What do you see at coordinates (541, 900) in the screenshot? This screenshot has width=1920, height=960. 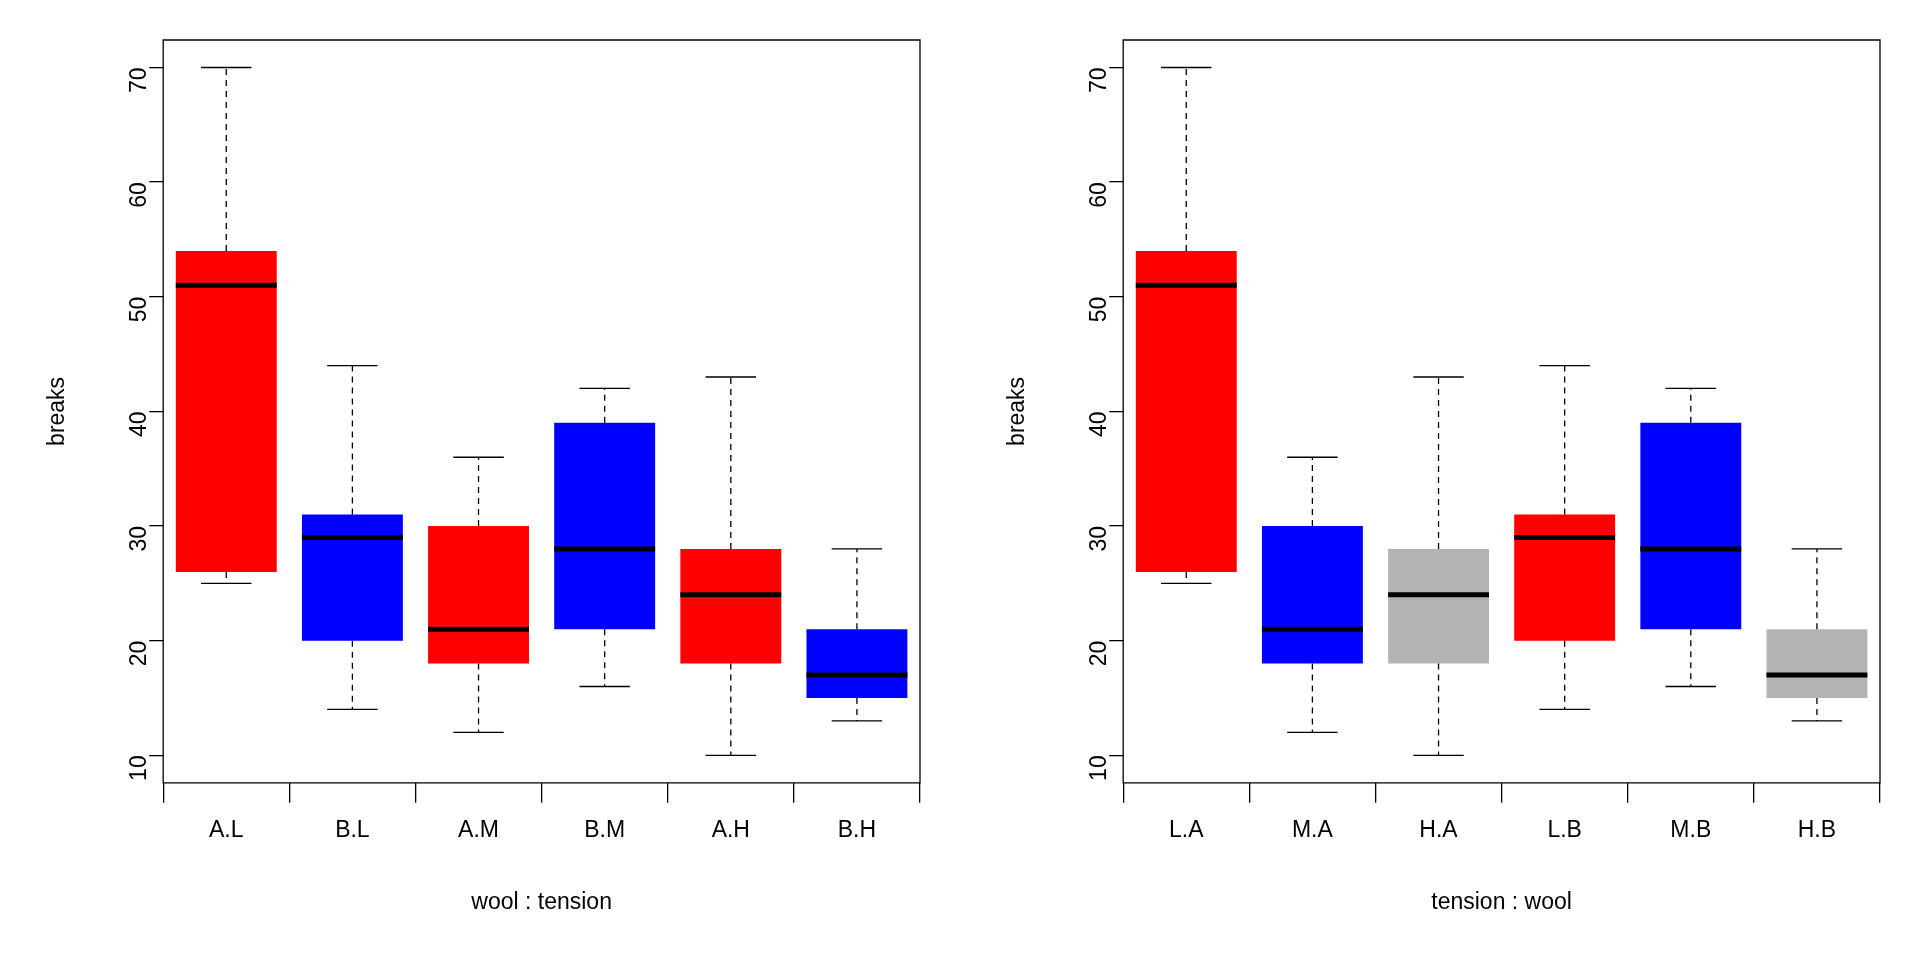 I see `x-axis-title: wool : tension` at bounding box center [541, 900].